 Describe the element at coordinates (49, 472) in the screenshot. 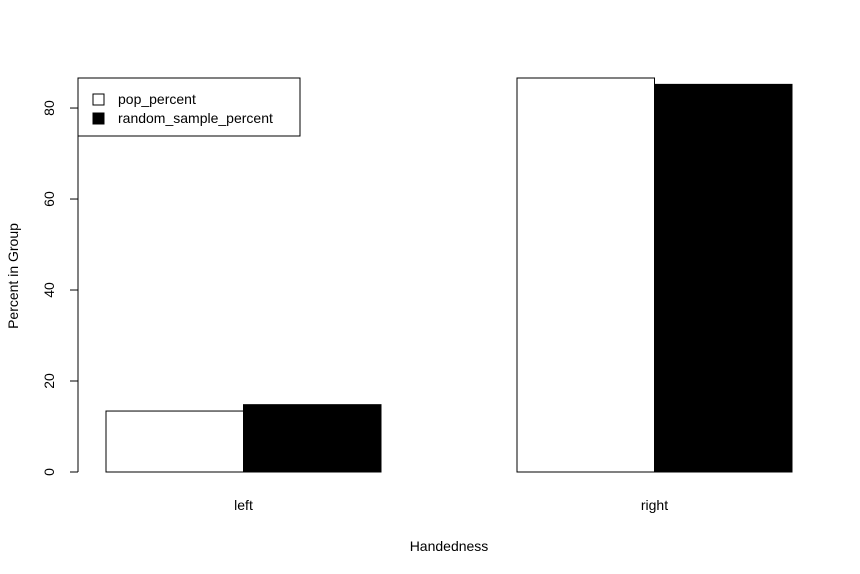

I see `y-tick-label-0: 0` at that location.